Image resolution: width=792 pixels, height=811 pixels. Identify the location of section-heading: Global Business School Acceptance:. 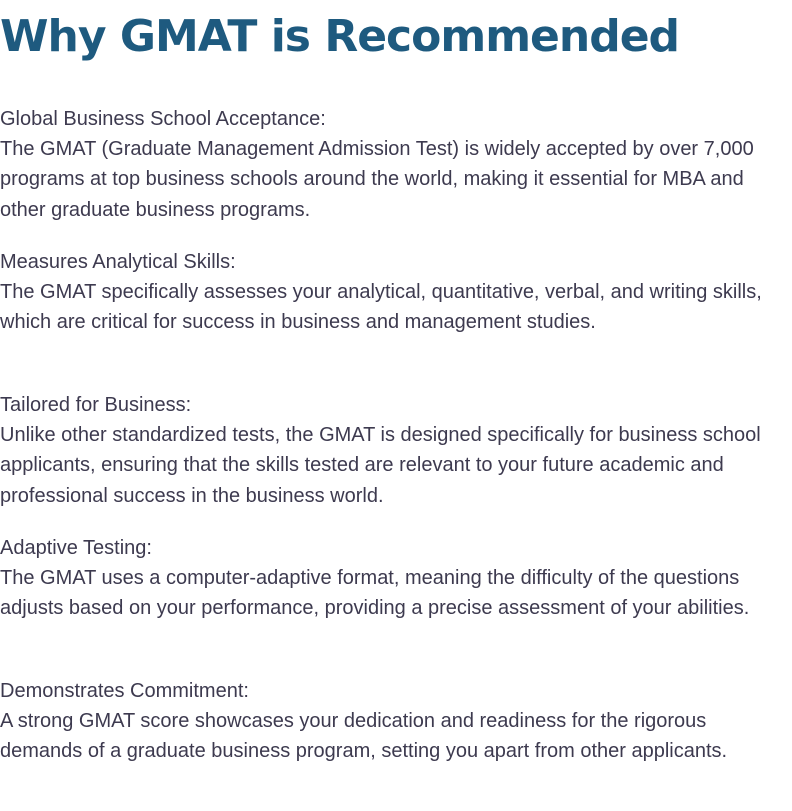
(163, 119).